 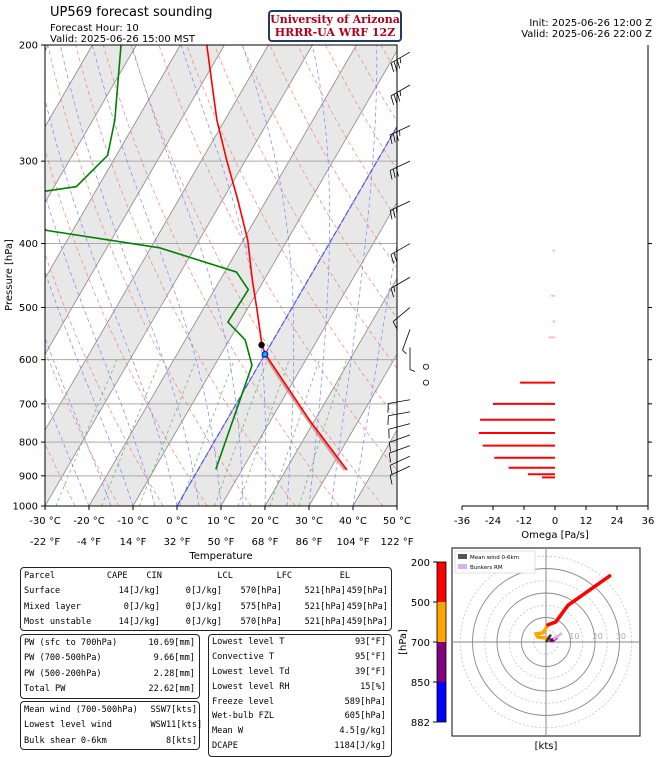 What do you see at coordinates (546, 746) in the screenshot?
I see `hodograph-axis-label: [kts]` at bounding box center [546, 746].